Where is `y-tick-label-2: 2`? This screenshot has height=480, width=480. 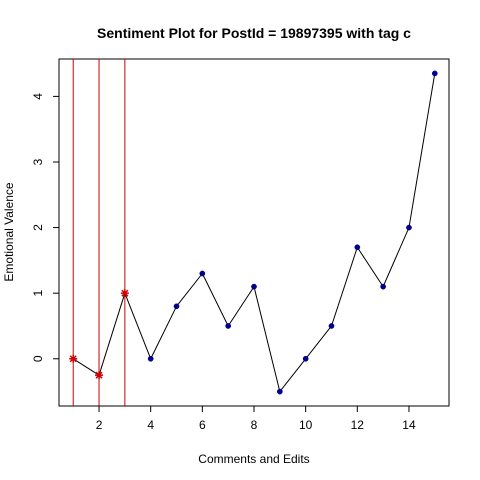
y-tick-label-2: 2 is located at coordinates (38, 227).